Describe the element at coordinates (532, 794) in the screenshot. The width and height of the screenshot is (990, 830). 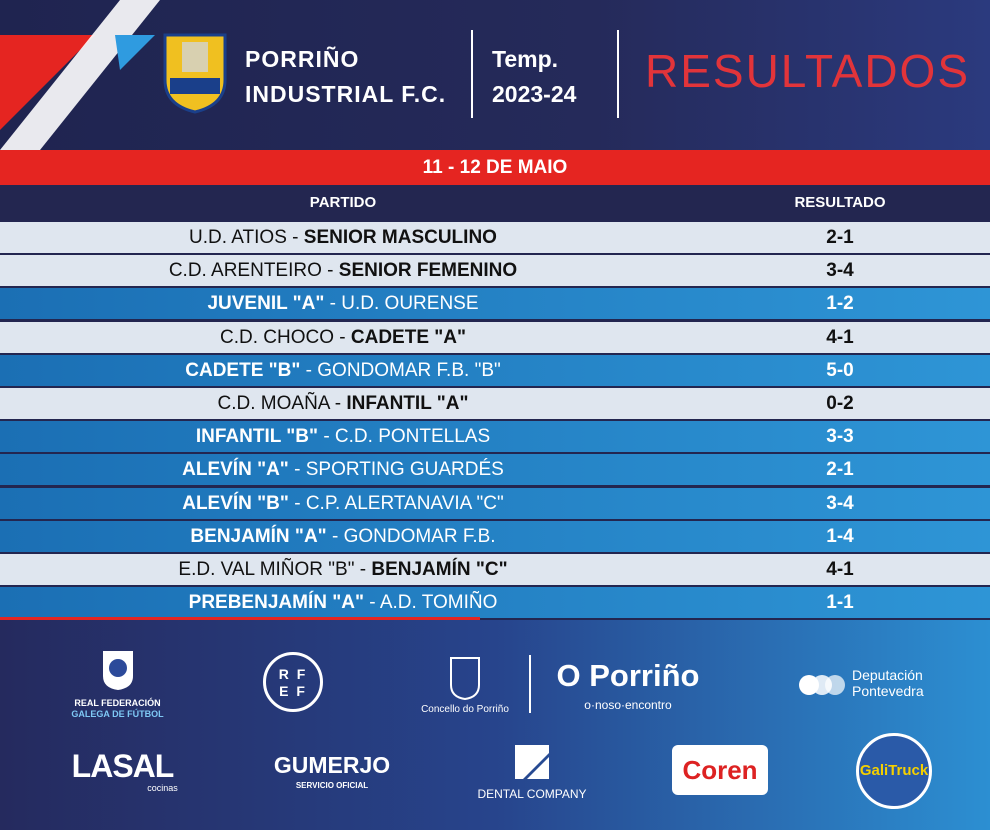
I see `sponsor-text: DENTAL COMPANY` at that location.